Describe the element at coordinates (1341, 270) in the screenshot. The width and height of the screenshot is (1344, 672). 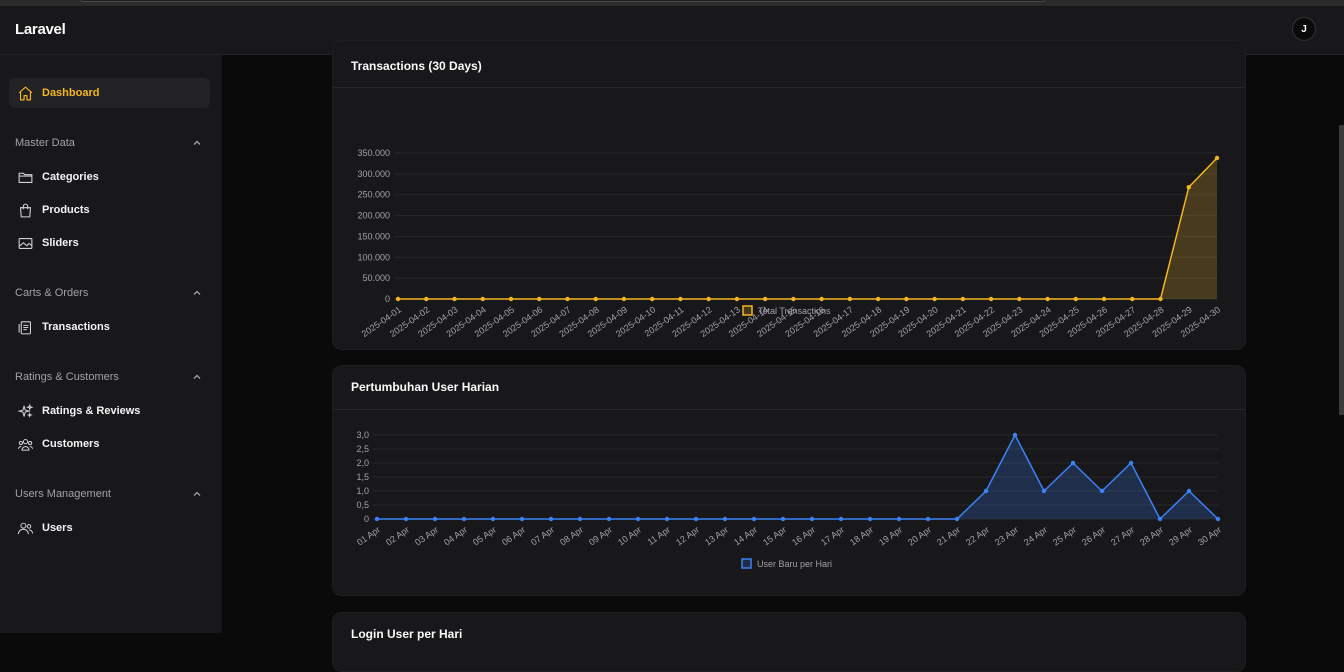
I see `scrollbar-thumb` at that location.